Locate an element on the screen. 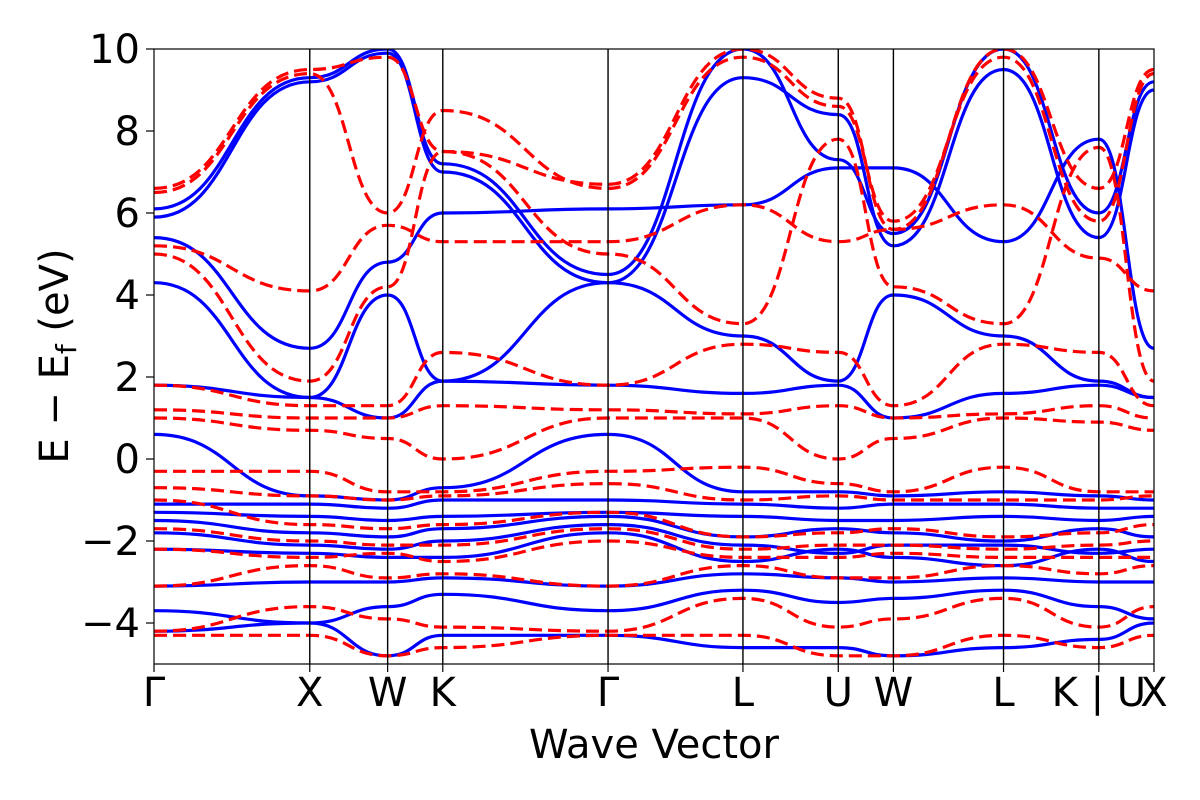  x-tick-label: K is located at coordinates (444, 693).